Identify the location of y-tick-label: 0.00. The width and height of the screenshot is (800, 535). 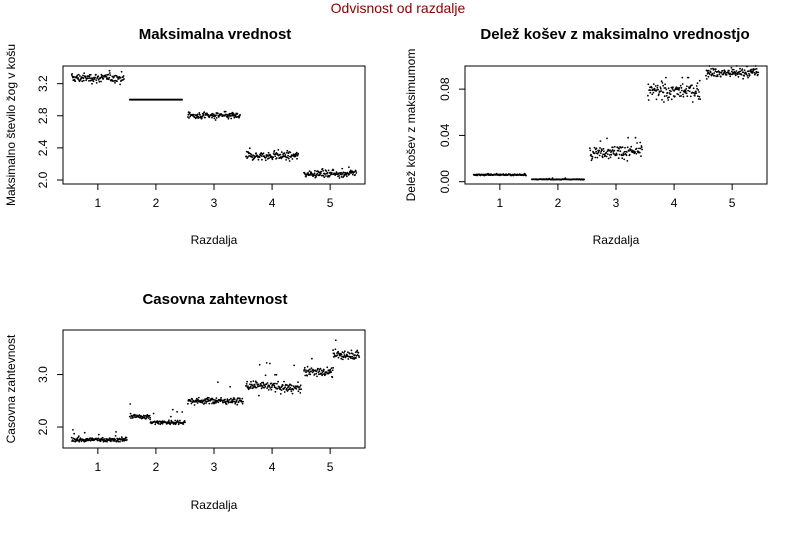
(445, 182).